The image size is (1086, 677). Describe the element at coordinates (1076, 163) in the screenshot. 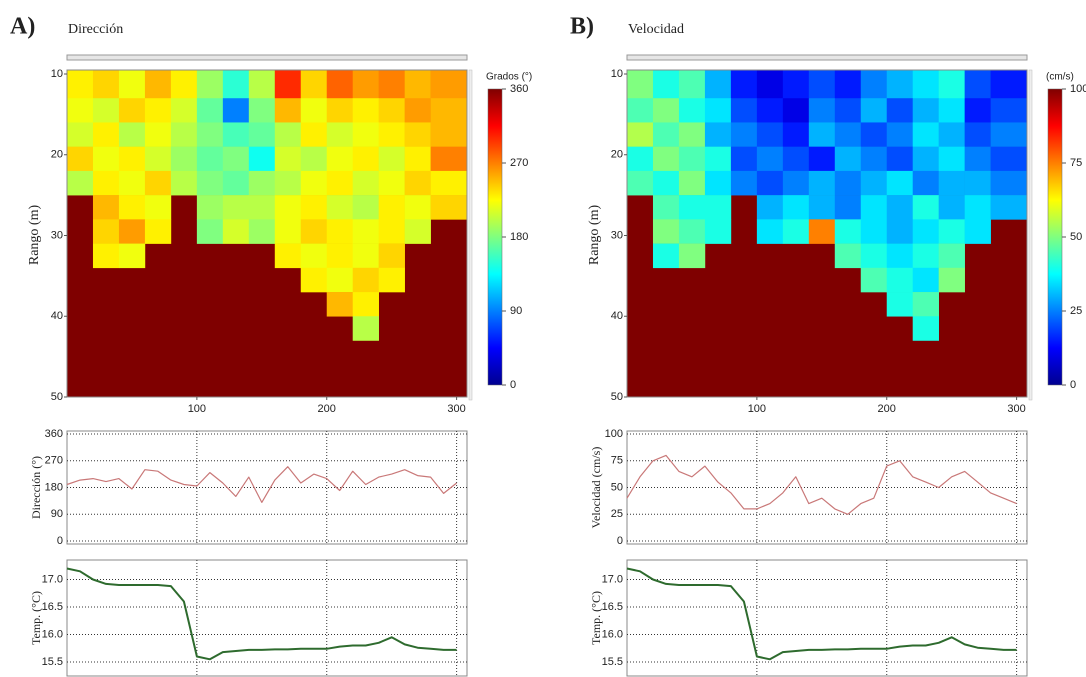

I see `colorbar-tick-label: 75` at that location.